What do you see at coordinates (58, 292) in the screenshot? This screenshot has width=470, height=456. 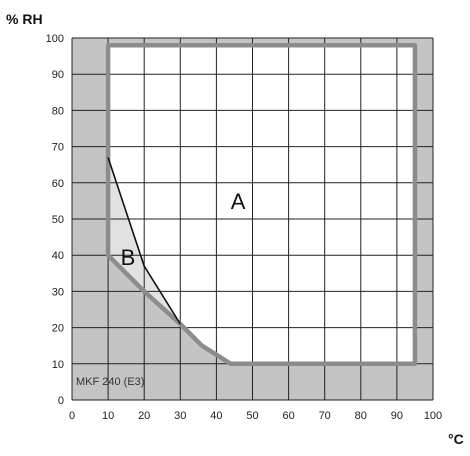 I see `y-tick-label: 30` at bounding box center [58, 292].